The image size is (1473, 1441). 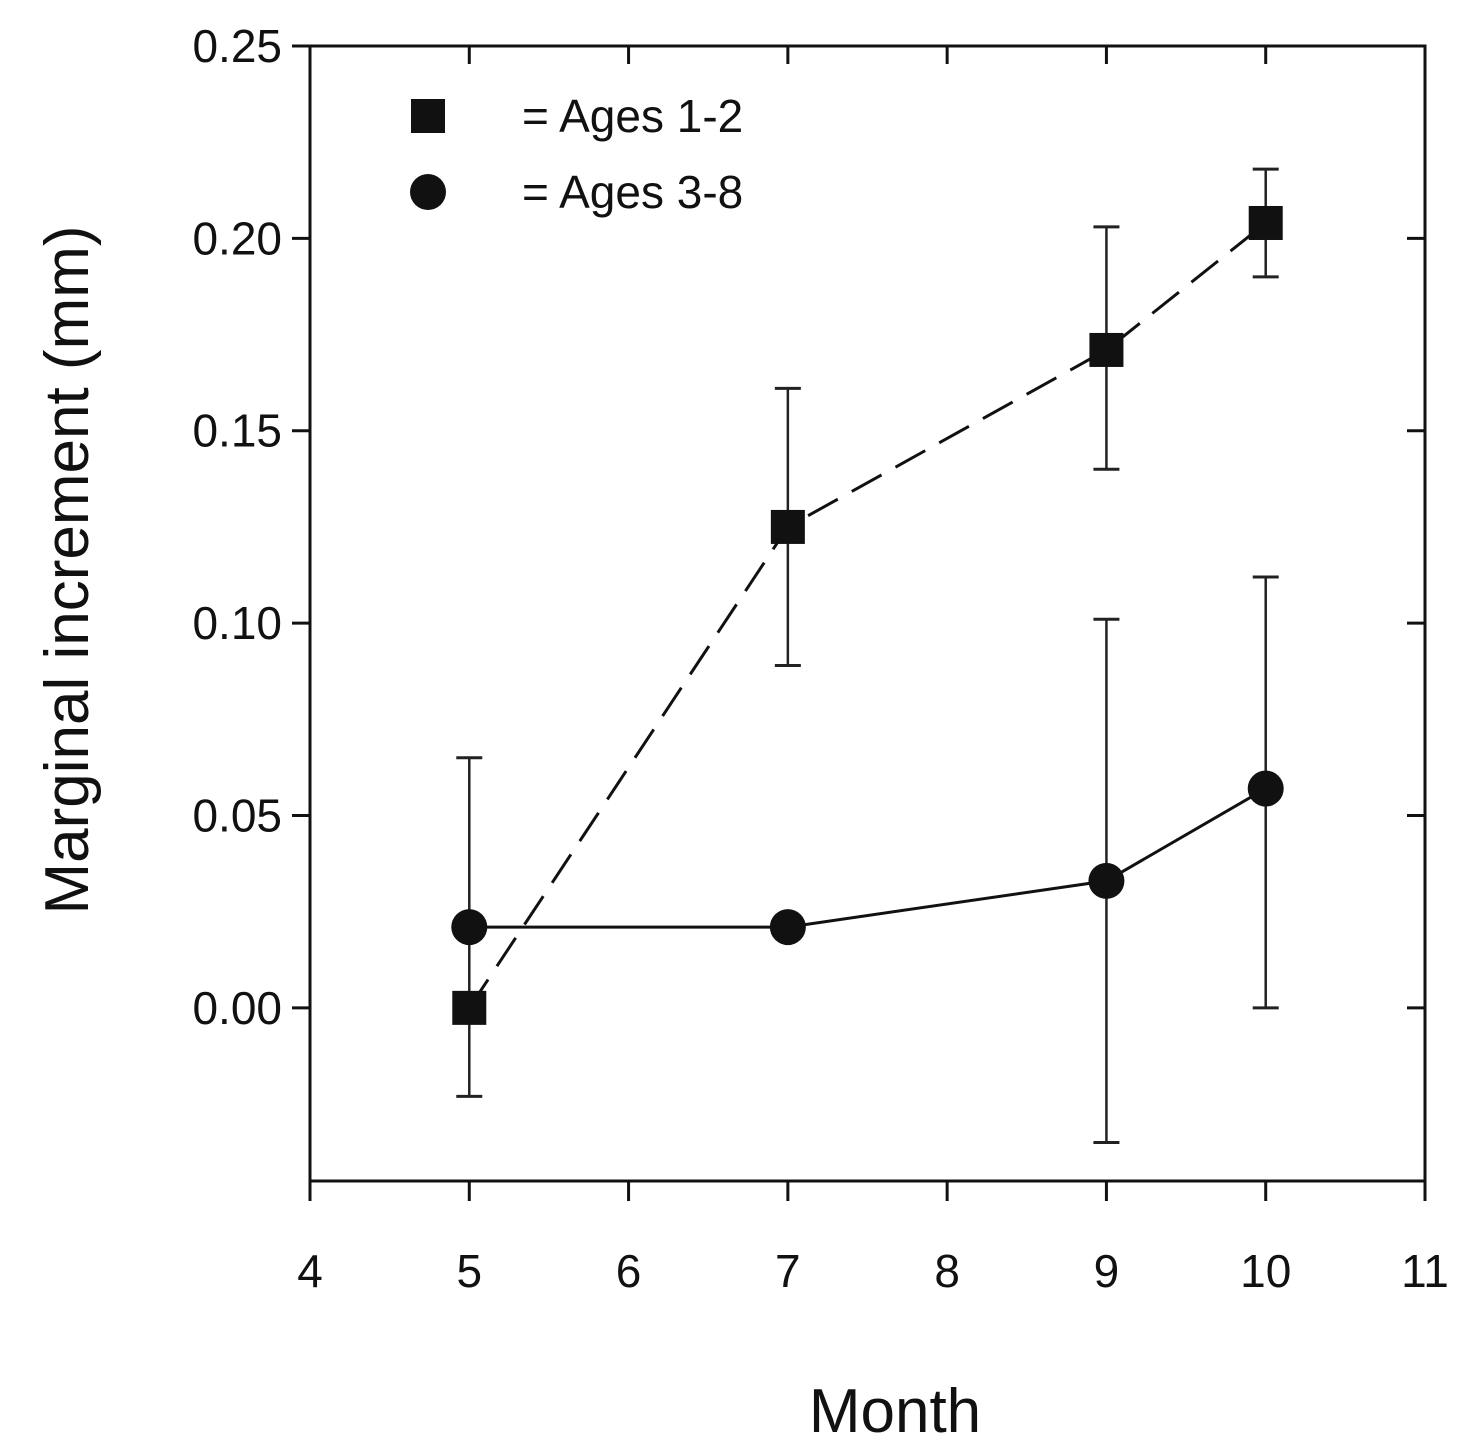 I want to click on y-tick-label: 0.05, so click(x=237, y=815).